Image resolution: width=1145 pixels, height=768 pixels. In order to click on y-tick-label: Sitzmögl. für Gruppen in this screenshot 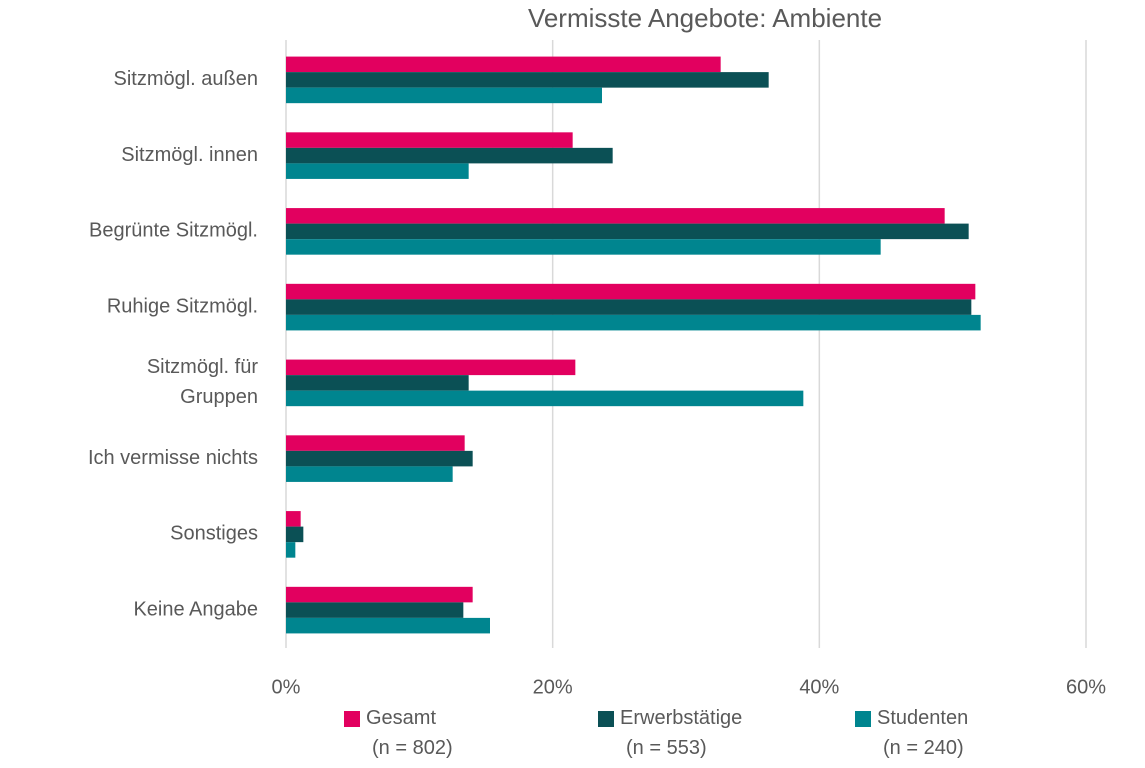, I will do `click(202, 382)`.